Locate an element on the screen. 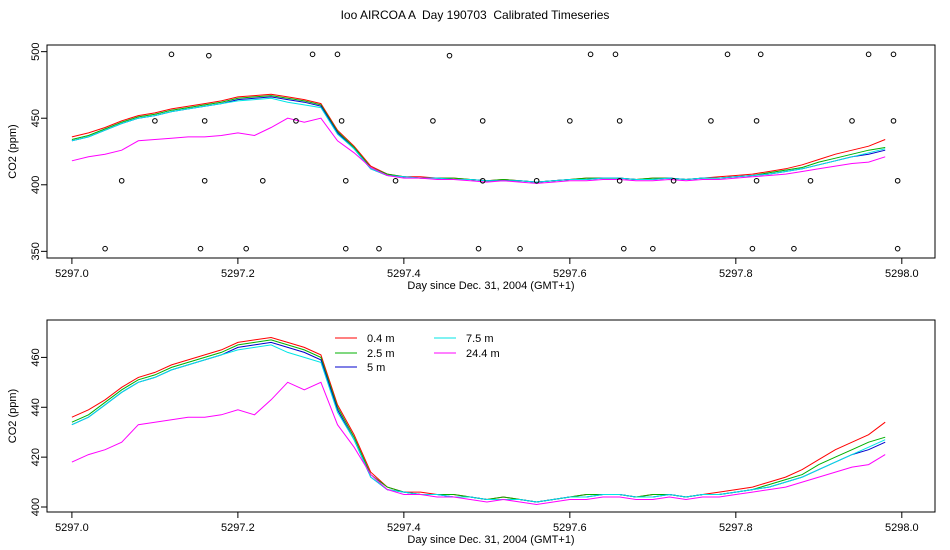  legend-label: 0.4 m is located at coordinates (381, 339).